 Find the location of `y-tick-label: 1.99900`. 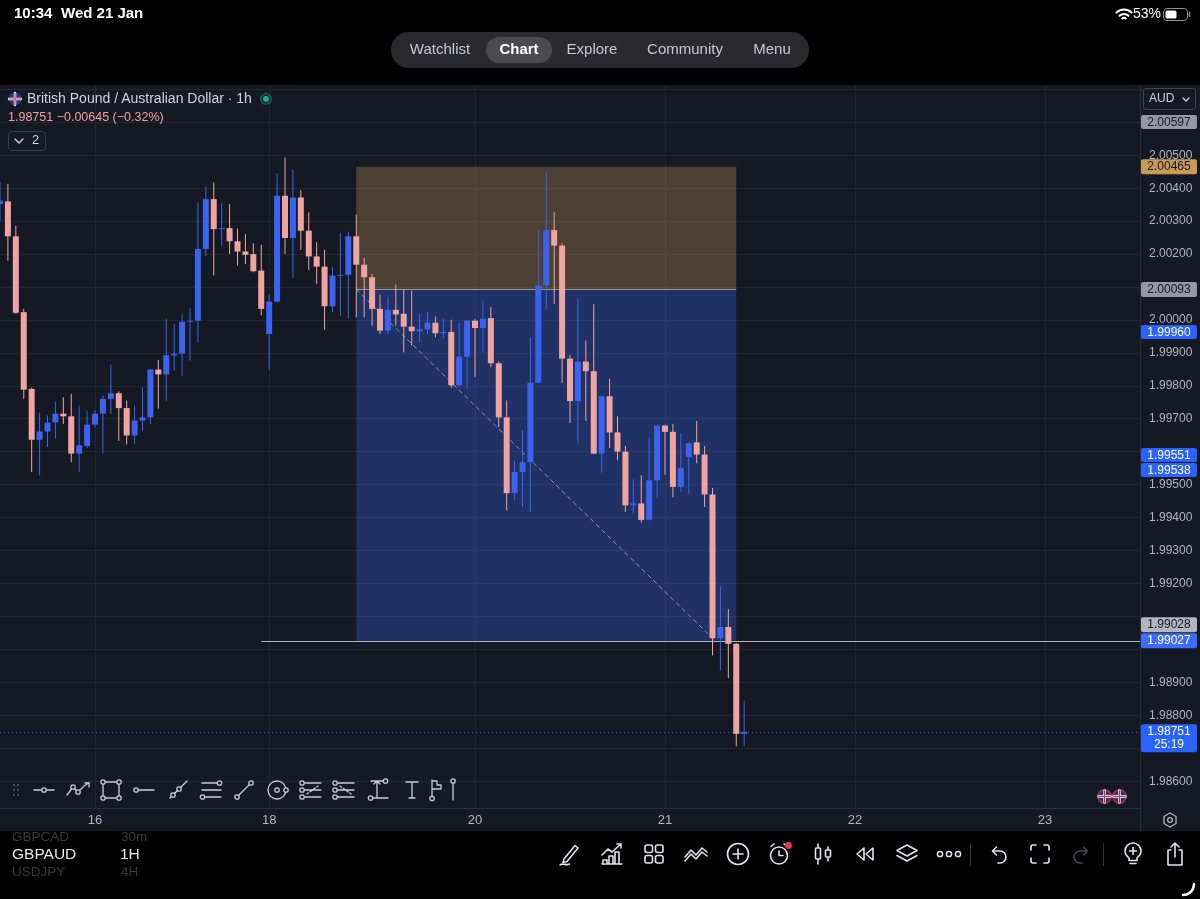

y-tick-label: 1.99900 is located at coordinates (1171, 352).